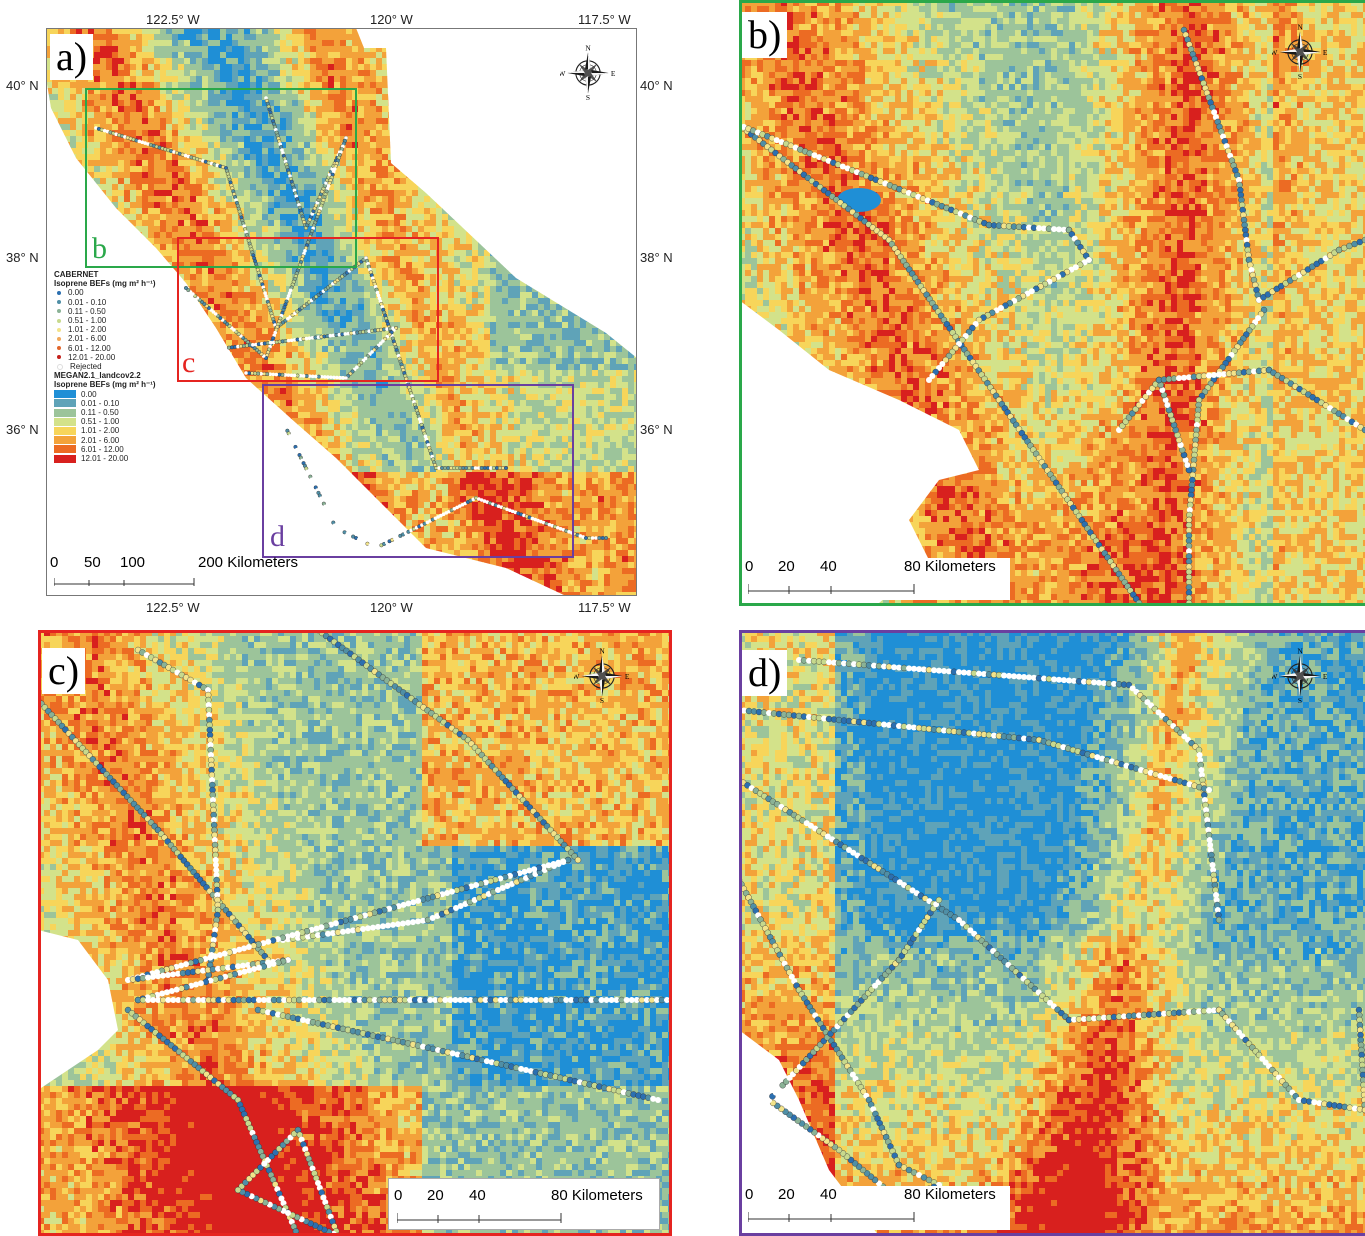 The height and width of the screenshot is (1236, 1365). Describe the element at coordinates (139, 403) in the screenshot. I see `legend-class-1: 0.01 - 0.10` at that location.